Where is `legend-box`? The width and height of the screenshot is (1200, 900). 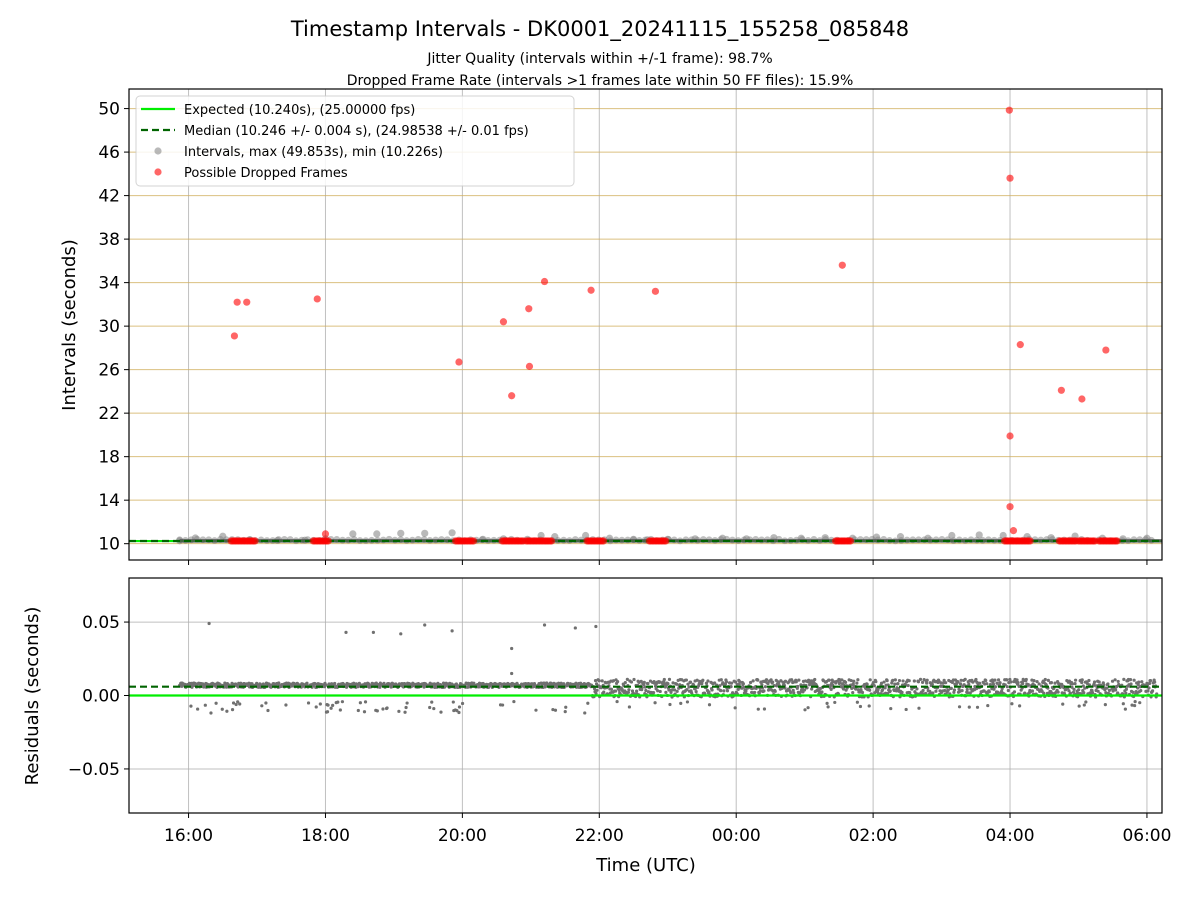 legend-box is located at coordinates (355, 141).